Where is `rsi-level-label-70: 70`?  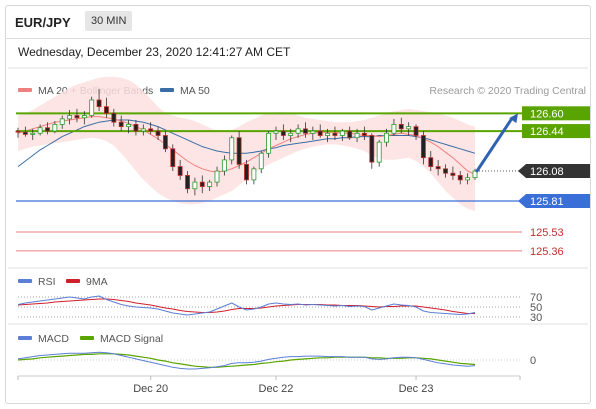
rsi-level-label-70: 70 is located at coordinates (536, 298).